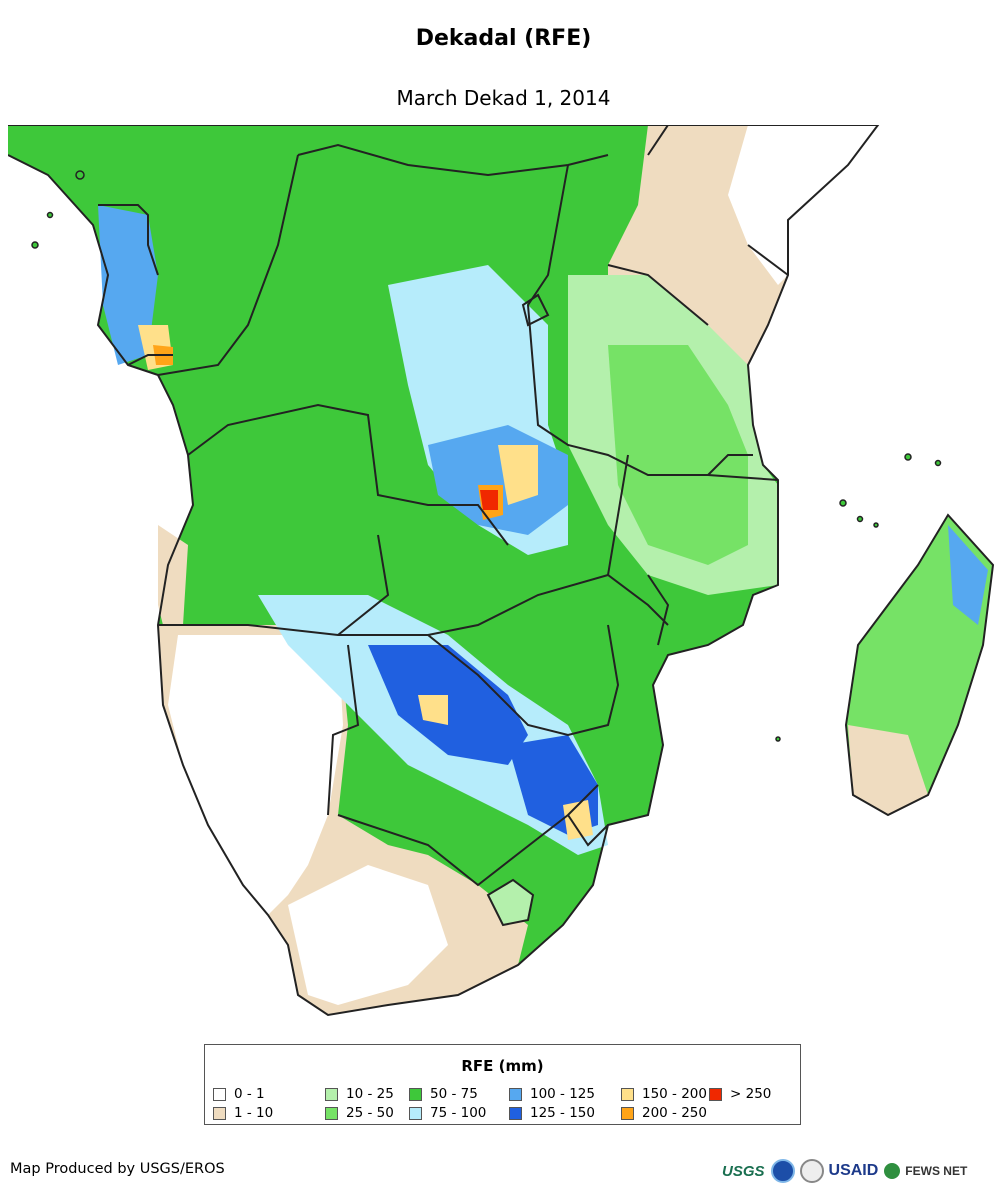 Image resolution: width=1007 pixels, height=1195 pixels. I want to click on state-seal-logo, so click(811, 1171).